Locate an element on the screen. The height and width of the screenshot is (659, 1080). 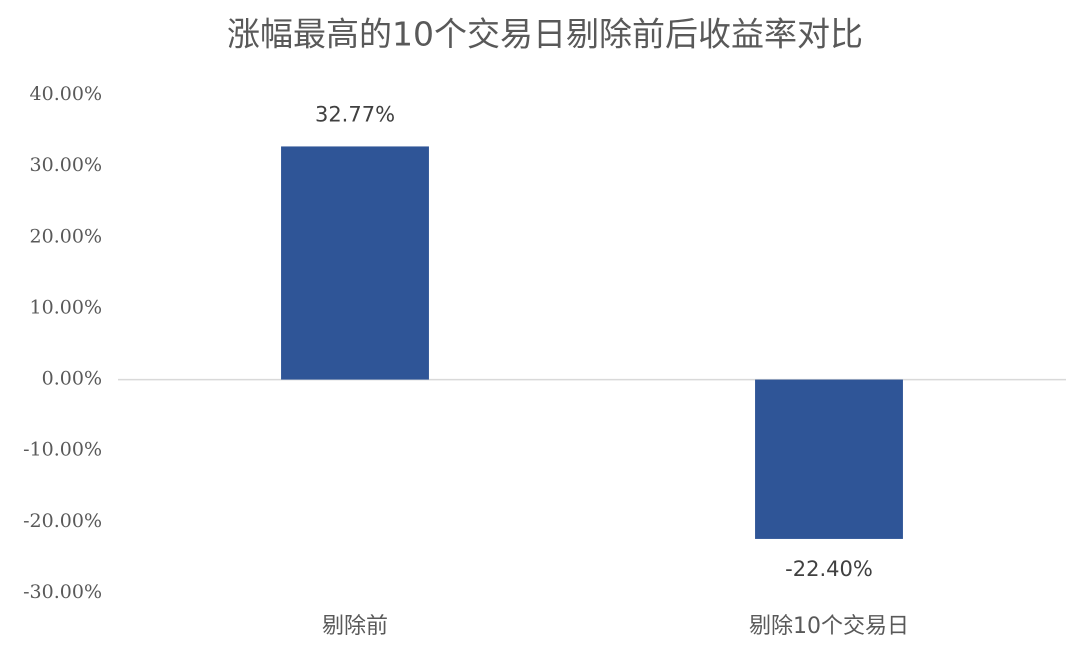
x-tick-label: 剔除10个交易日 is located at coordinates (829, 626).